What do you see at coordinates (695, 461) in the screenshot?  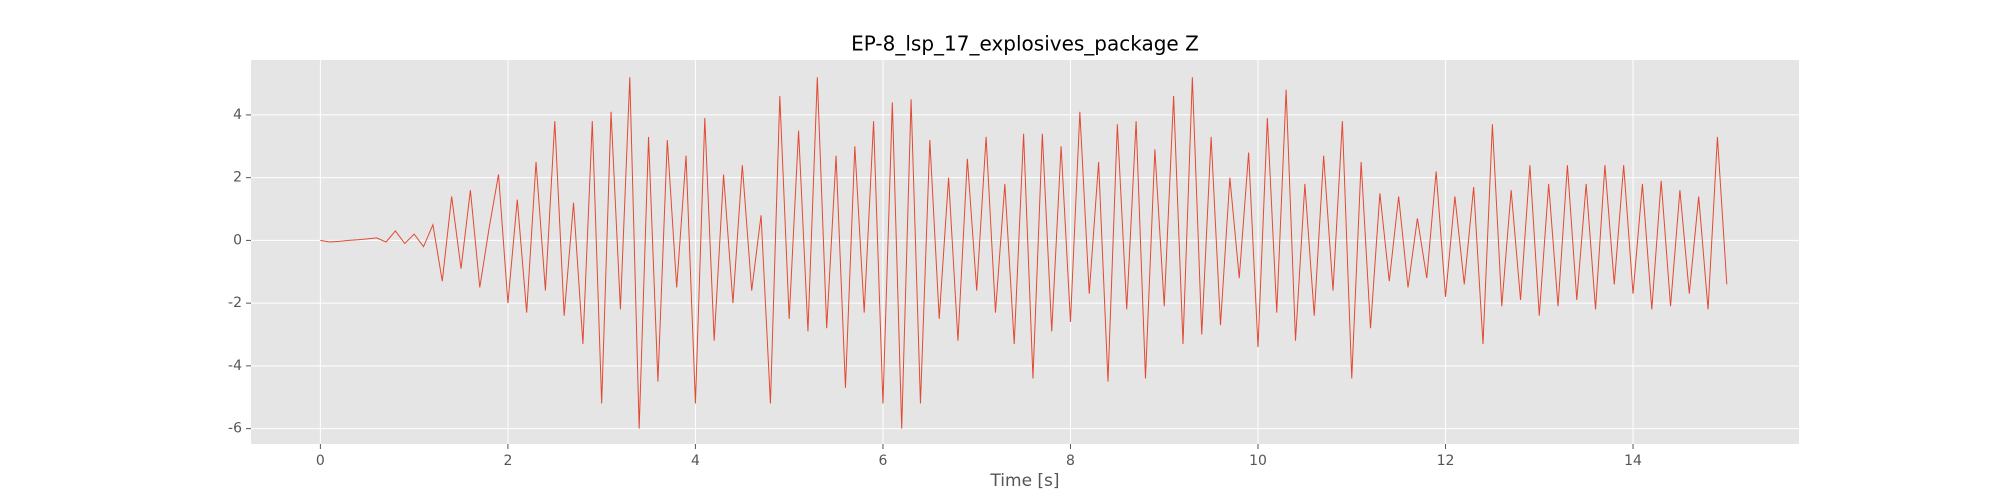 I see `x-tick-label: 4` at bounding box center [695, 461].